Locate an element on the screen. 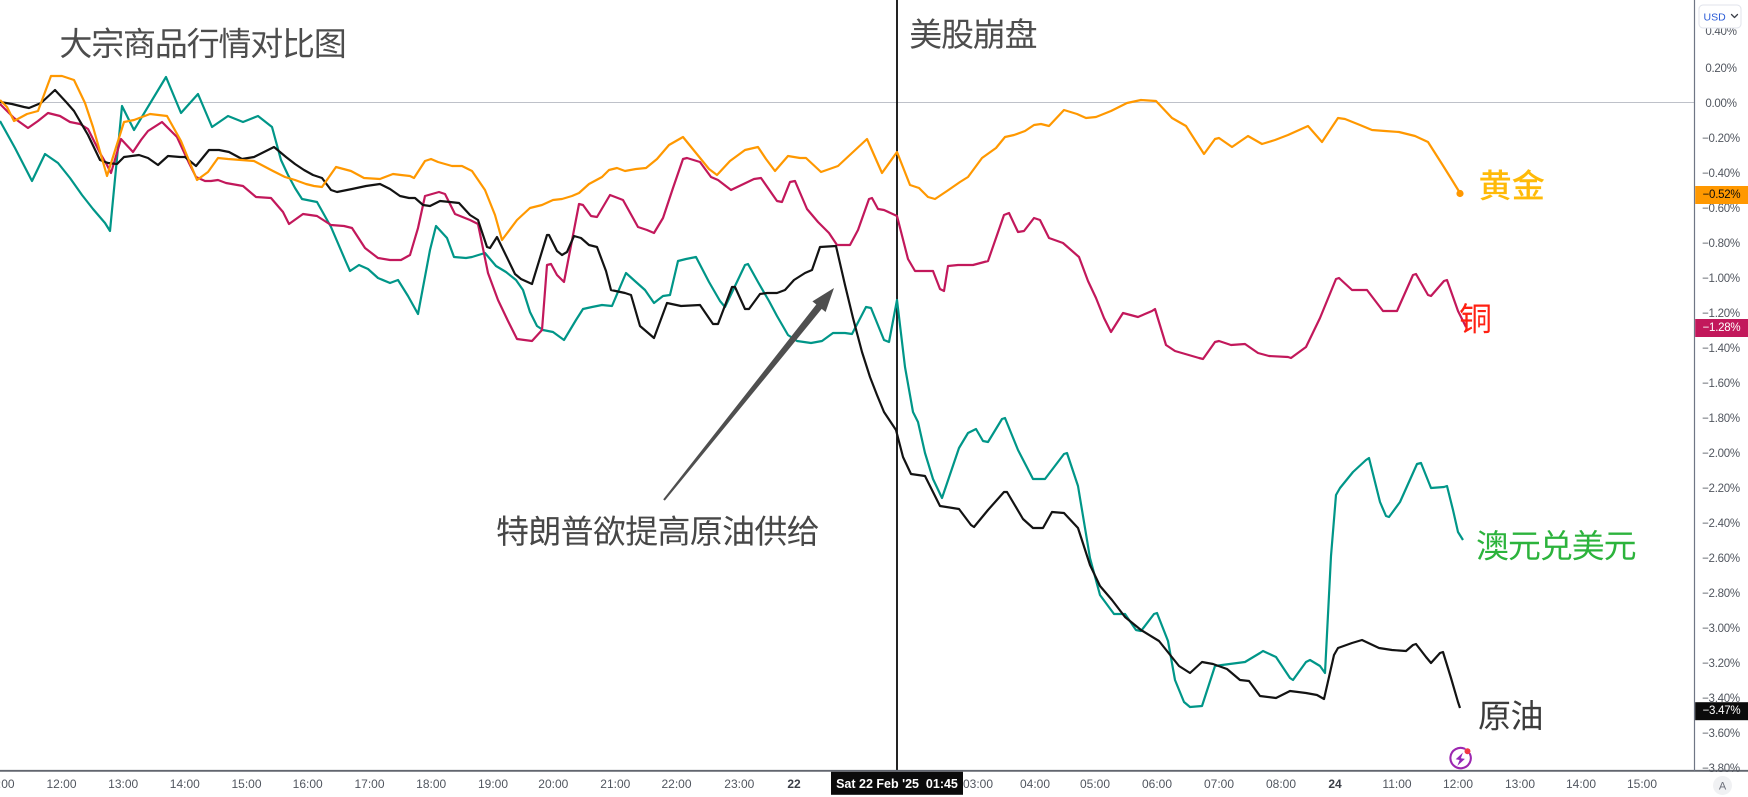 Image resolution: width=1748 pixels, height=797 pixels. svg-text: 0.00% is located at coordinates (1720, 104).